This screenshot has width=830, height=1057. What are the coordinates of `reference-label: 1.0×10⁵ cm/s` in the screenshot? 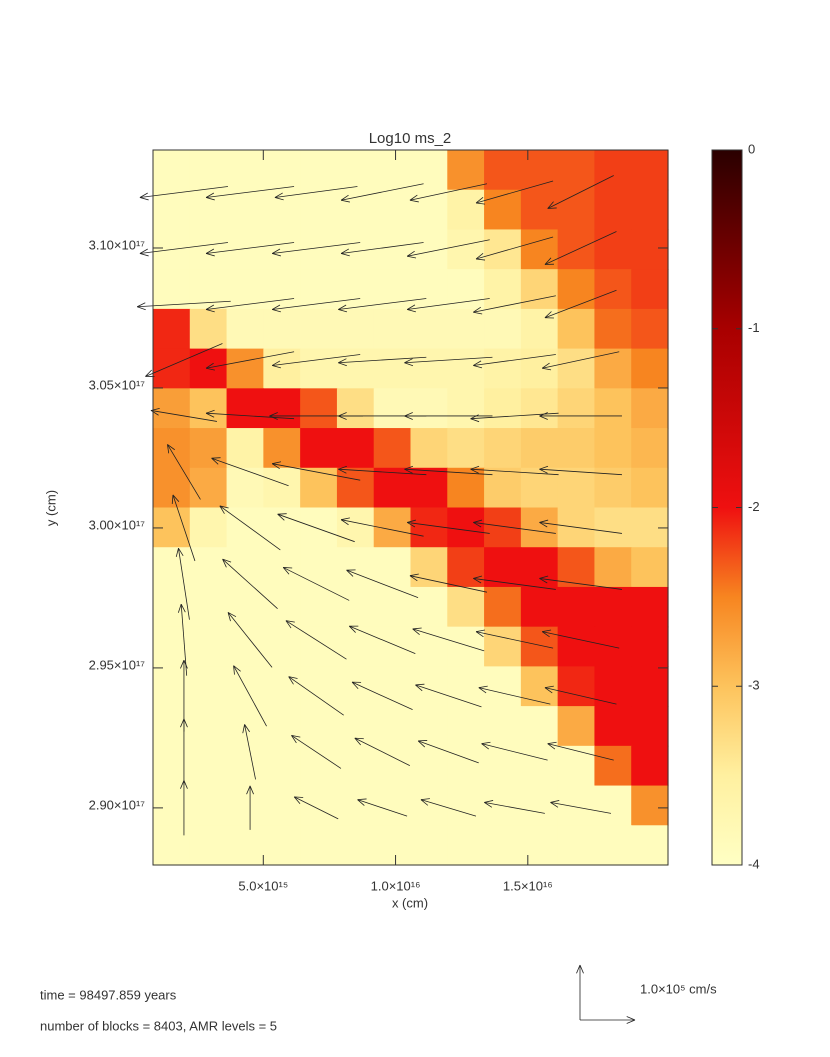 It's located at (678, 988).